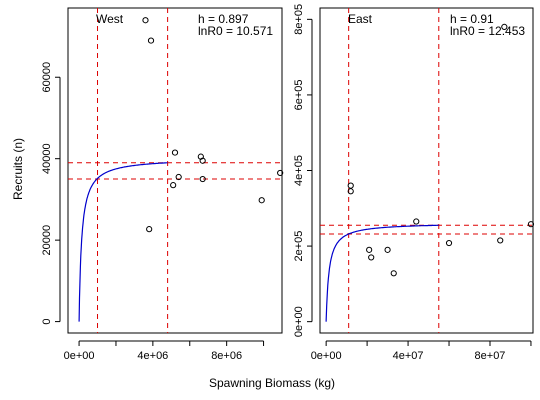  Describe the element at coordinates (226, 356) in the screenshot. I see `x-tick-label: 8e+06` at that location.